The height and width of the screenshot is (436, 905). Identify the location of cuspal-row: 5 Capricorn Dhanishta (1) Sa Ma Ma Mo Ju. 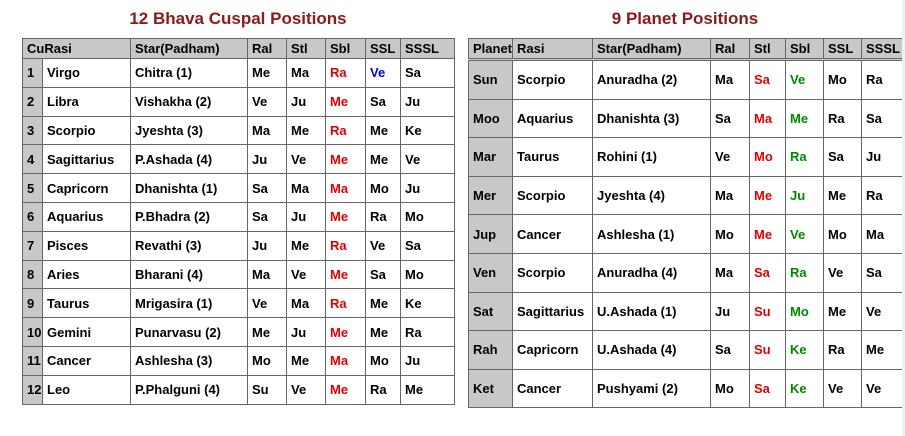
(239, 188).